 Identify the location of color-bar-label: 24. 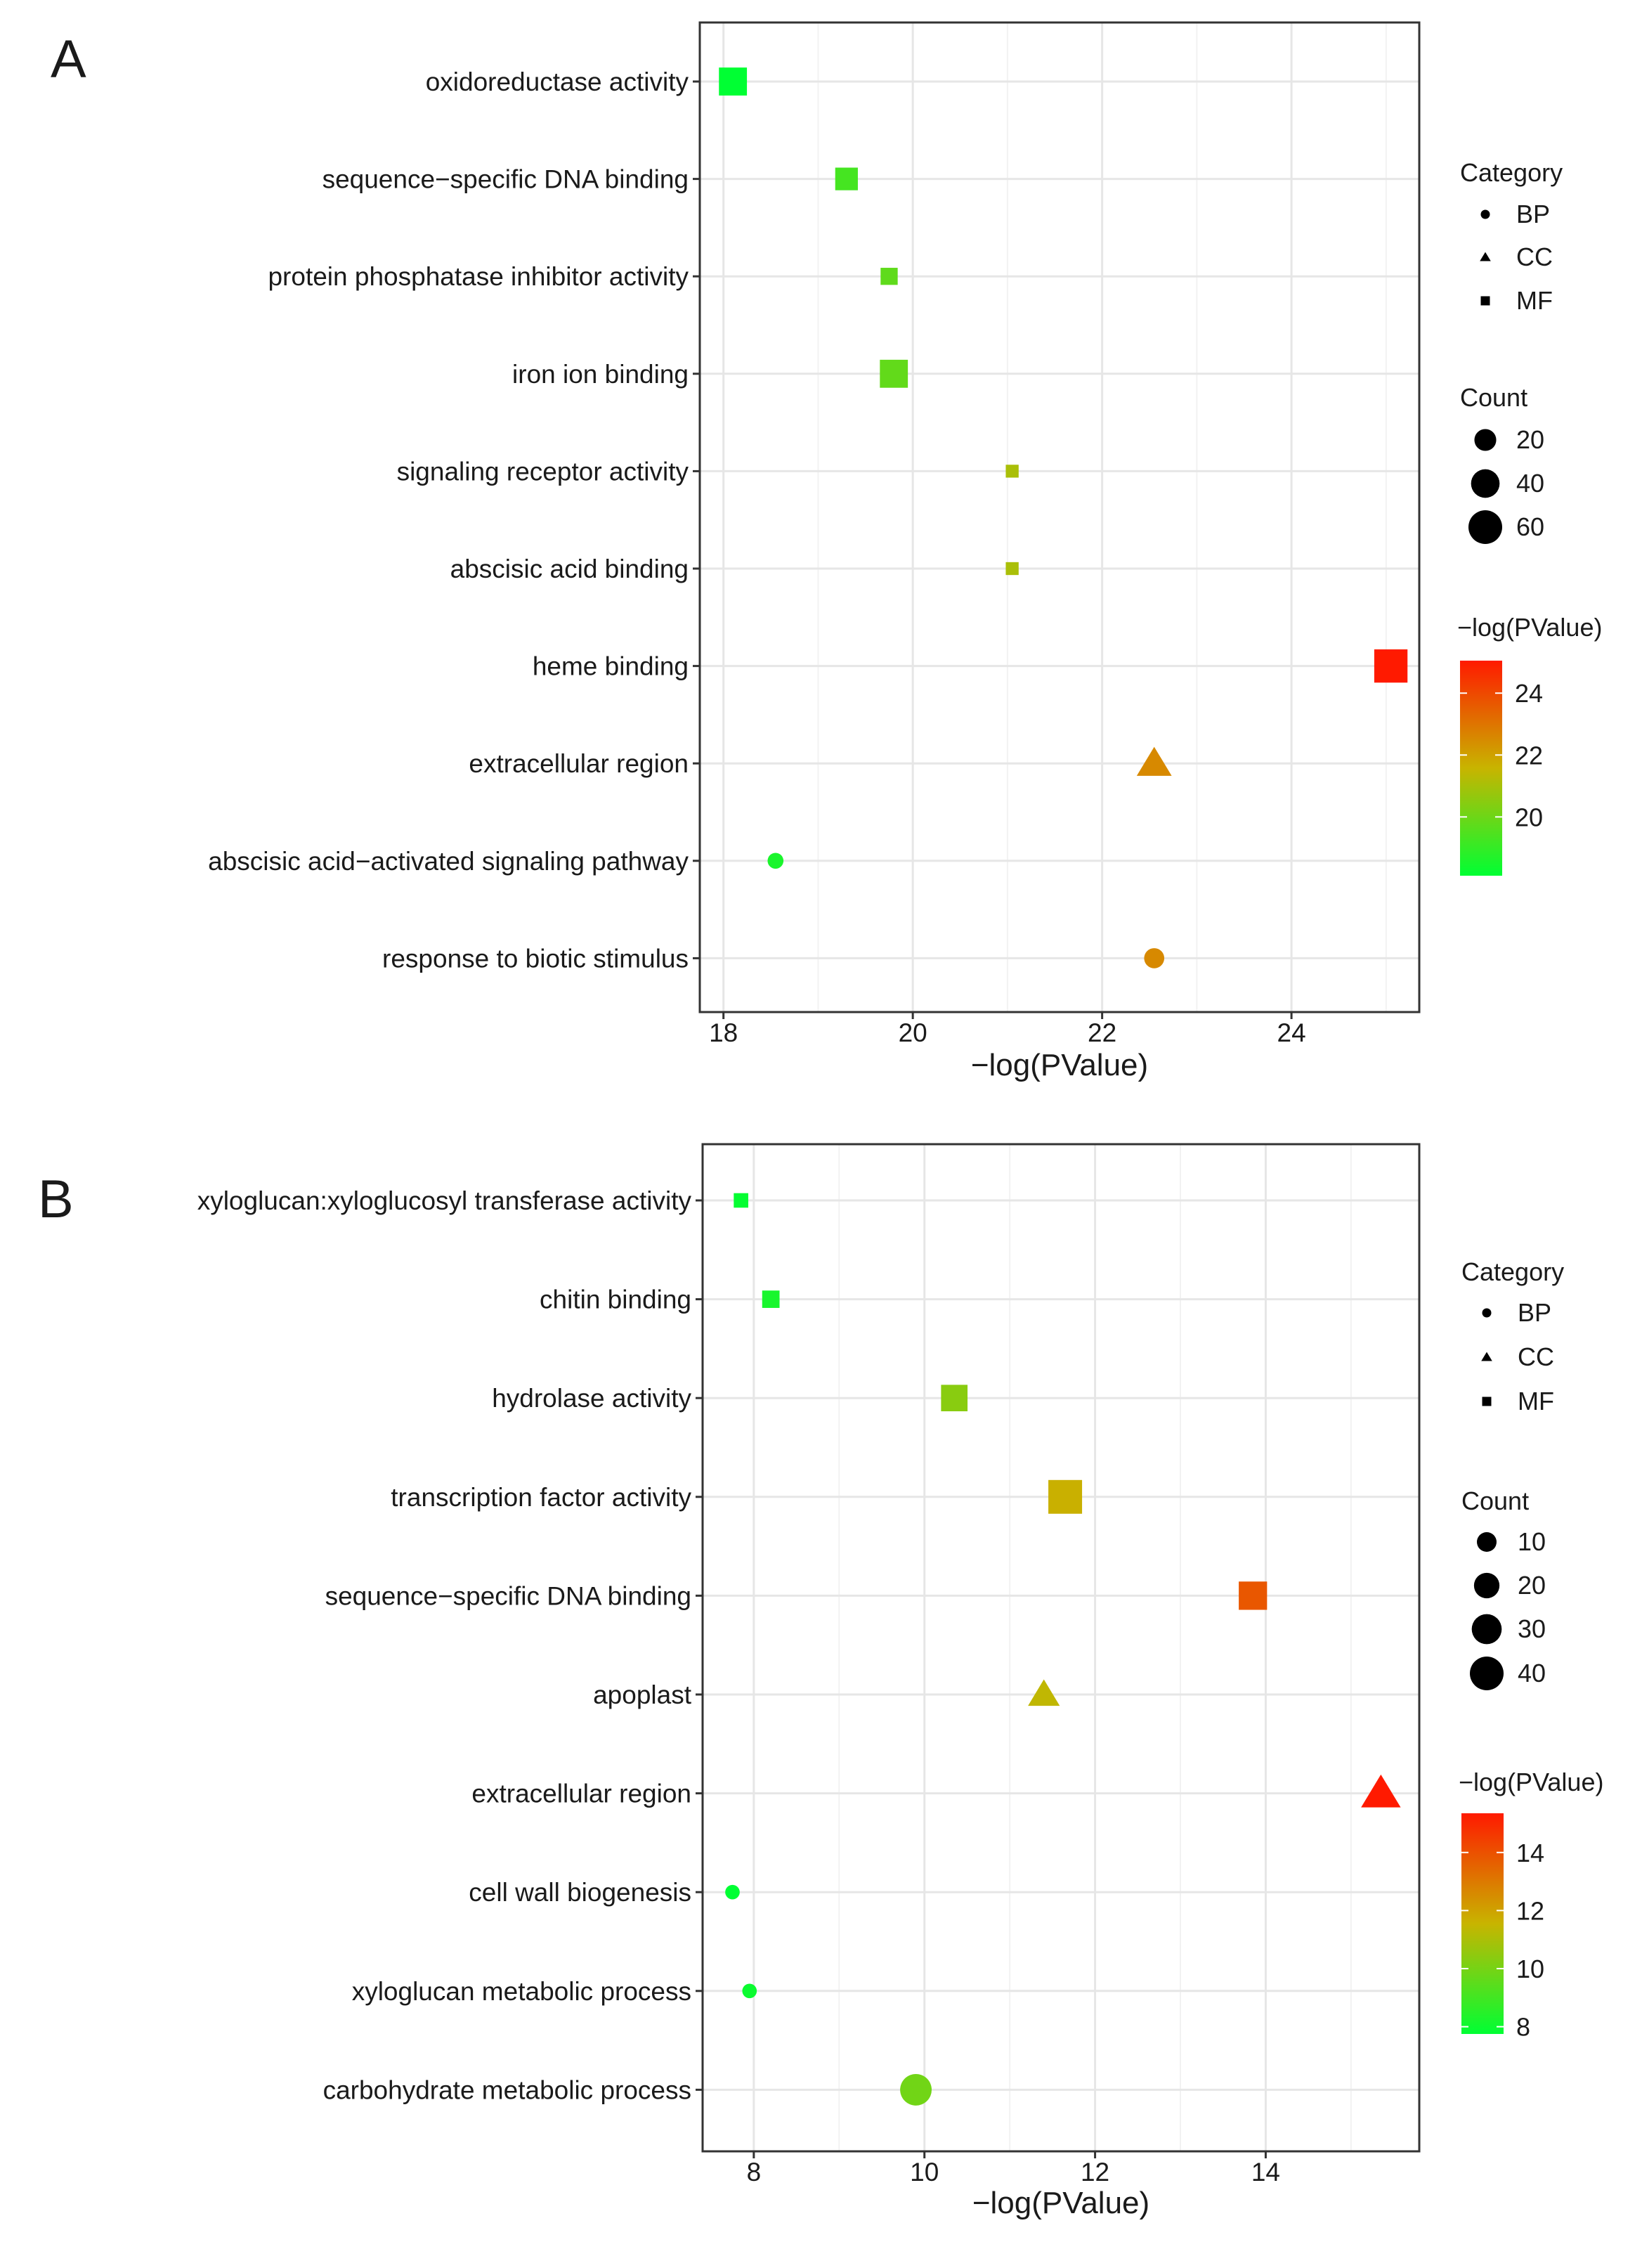
(1529, 693).